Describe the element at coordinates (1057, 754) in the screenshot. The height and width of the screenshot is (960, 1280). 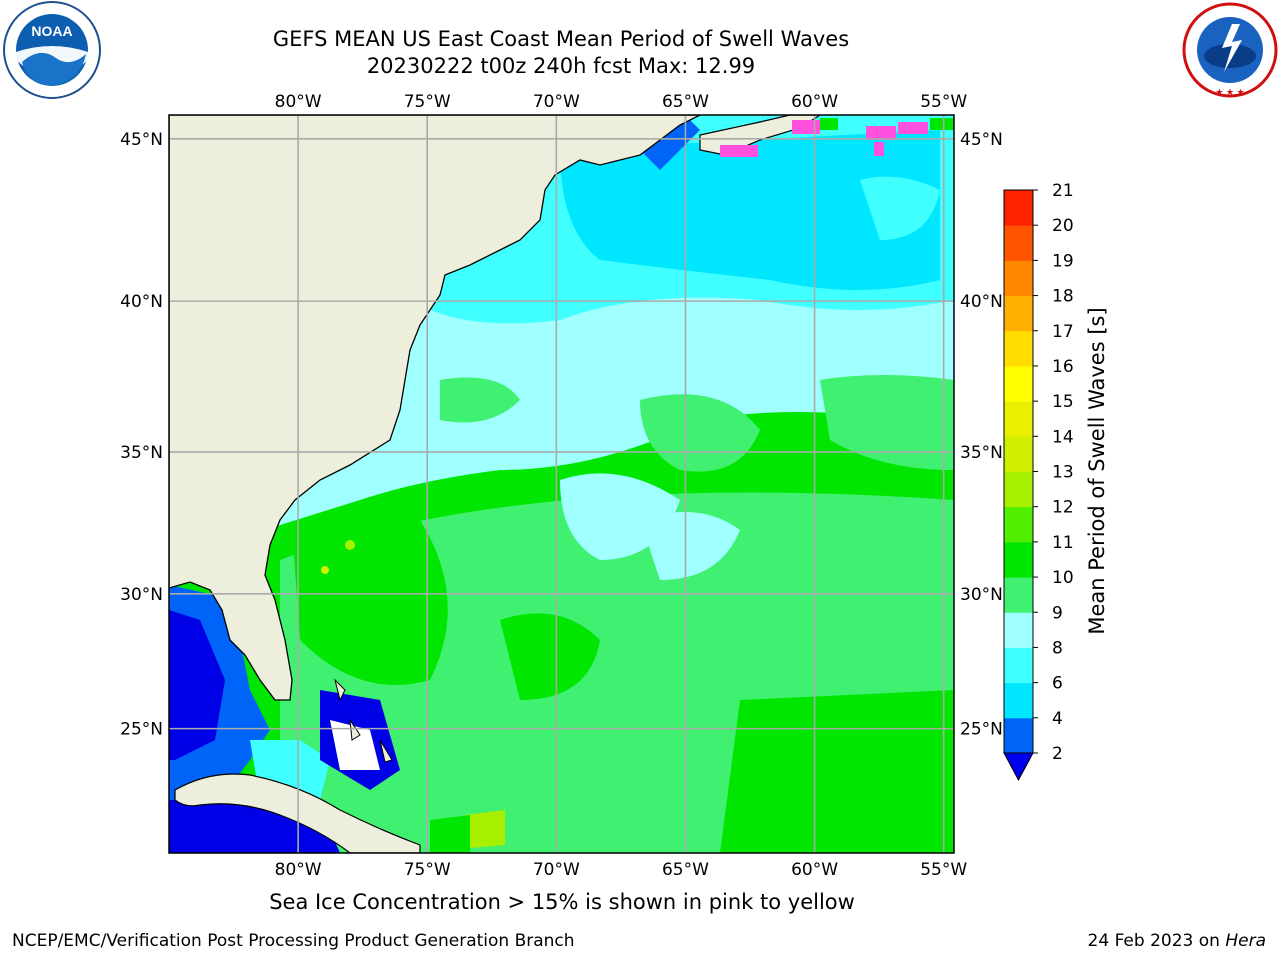
I see `colorbar-tick-label: 2` at that location.